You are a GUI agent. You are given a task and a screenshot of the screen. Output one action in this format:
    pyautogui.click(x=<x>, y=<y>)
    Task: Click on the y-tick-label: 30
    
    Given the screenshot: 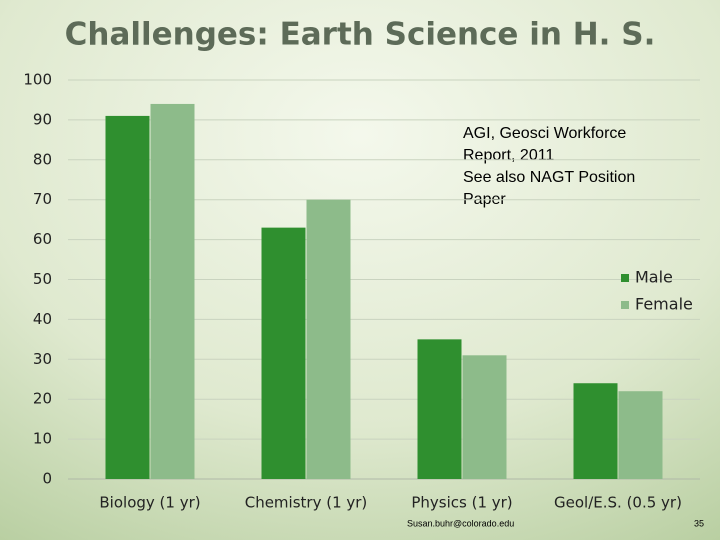 What is the action you would take?
    pyautogui.click(x=42, y=359)
    